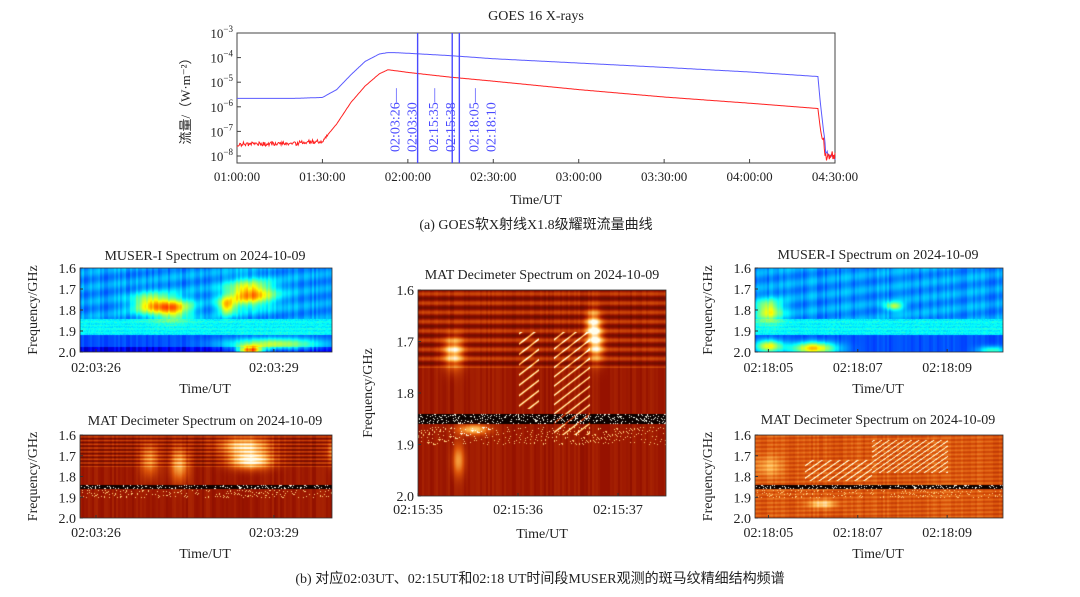  I want to click on goes-ytick-exp: −3, so click(228, 29).